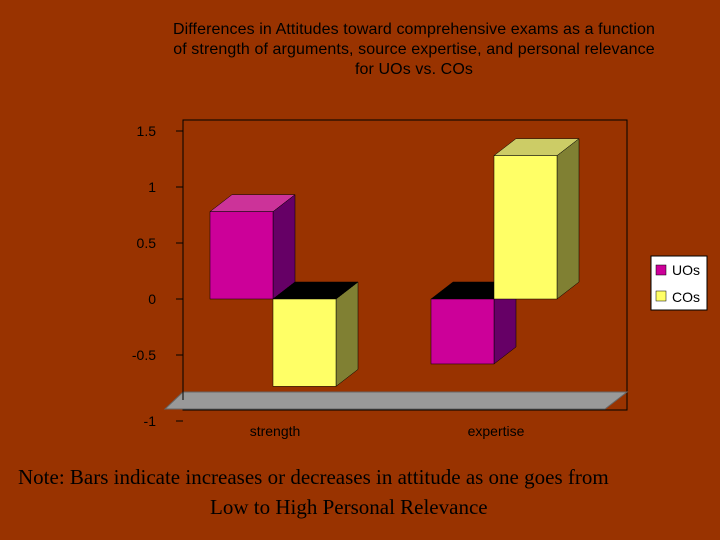  I want to click on y-tick-label: -1, so click(150, 421).